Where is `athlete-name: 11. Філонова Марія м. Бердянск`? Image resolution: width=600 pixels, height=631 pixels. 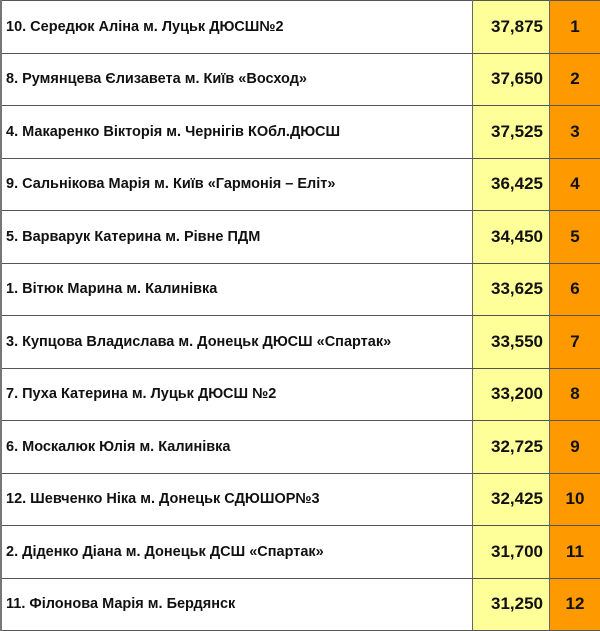
athlete-name: 11. Філонова Марія м. Бердянск is located at coordinates (236, 604).